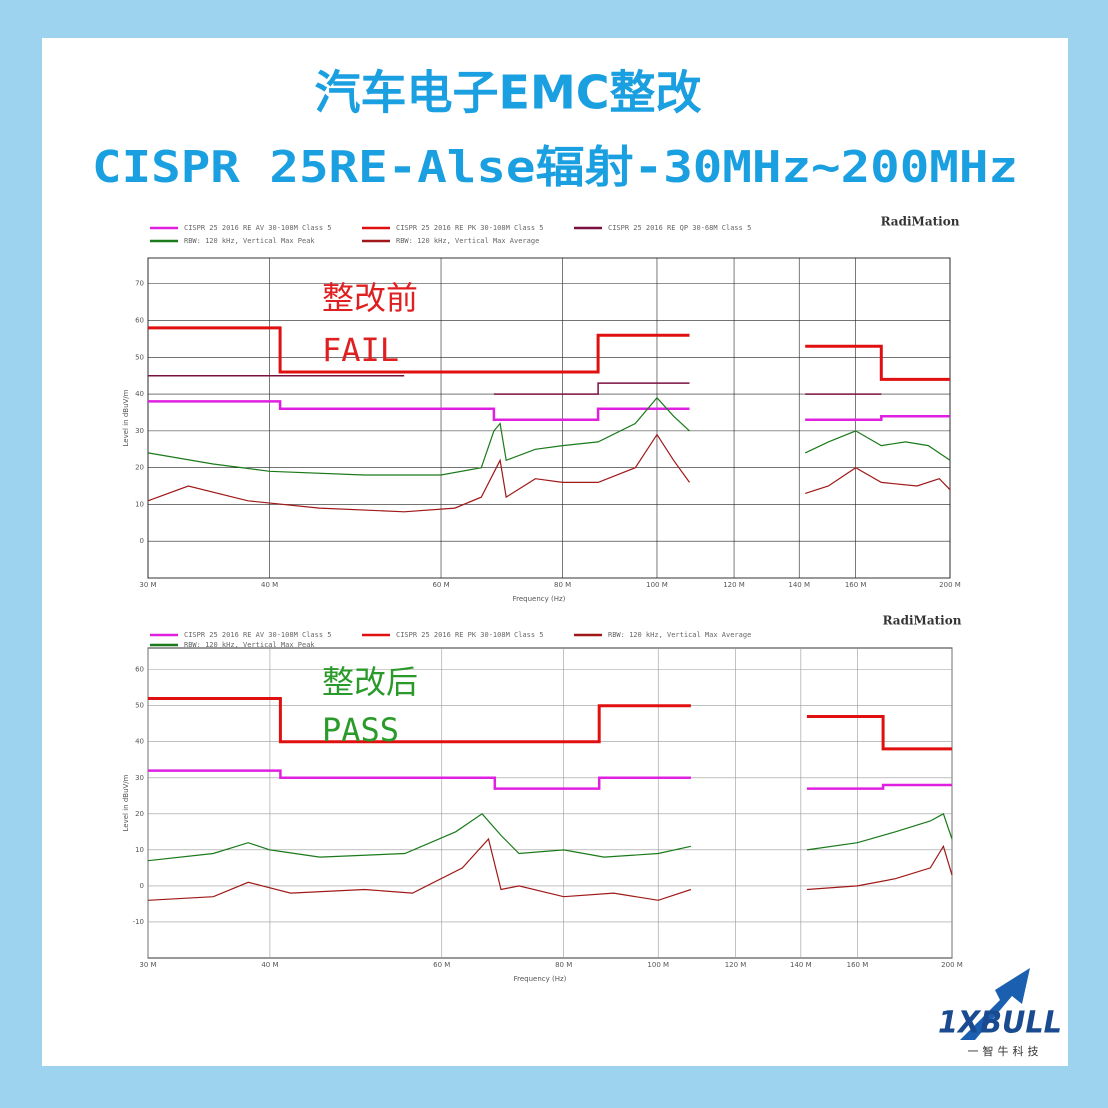 The image size is (1108, 1108). I want to click on annotation: PASS, so click(360, 730).